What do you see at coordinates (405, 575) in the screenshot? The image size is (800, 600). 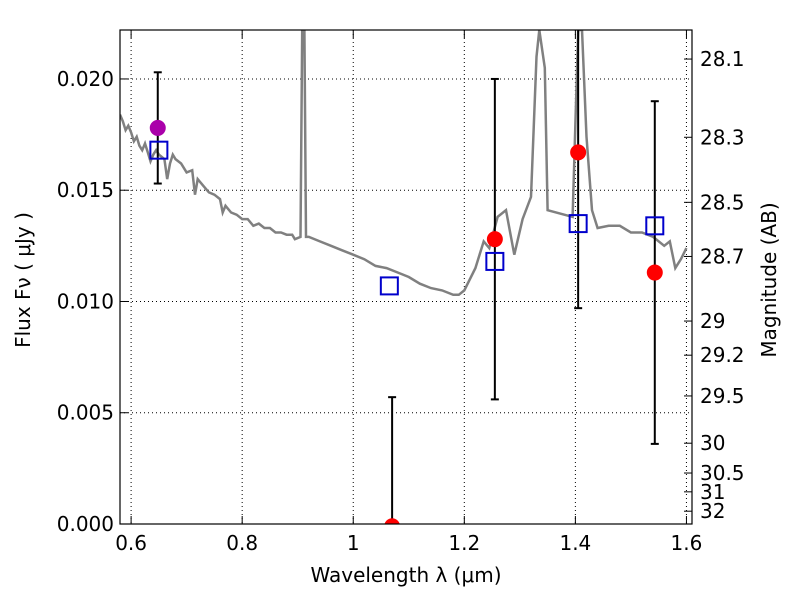 I see `x-axis-label: Wavelength λ (μm)` at bounding box center [405, 575].